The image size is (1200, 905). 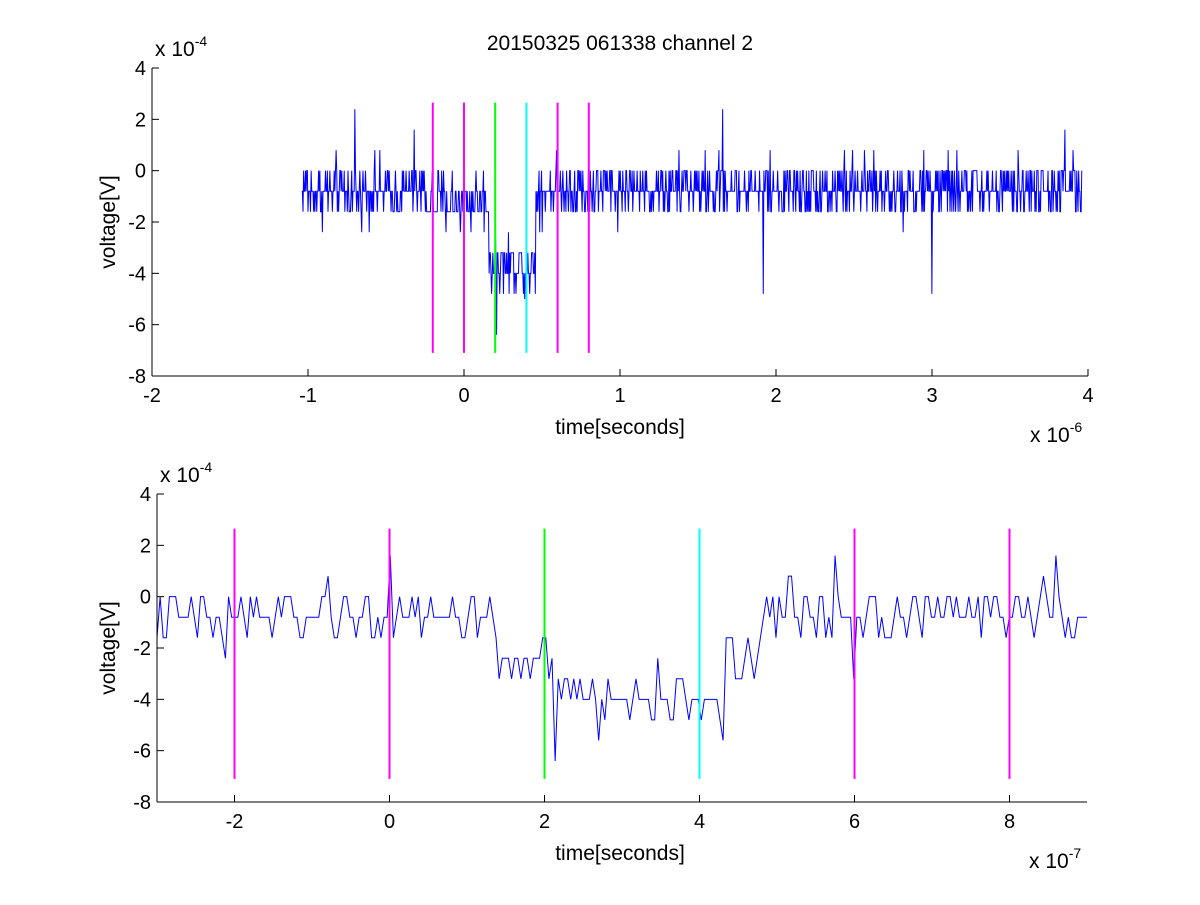 I want to click on x-tick-label: 6, so click(x=854, y=822).